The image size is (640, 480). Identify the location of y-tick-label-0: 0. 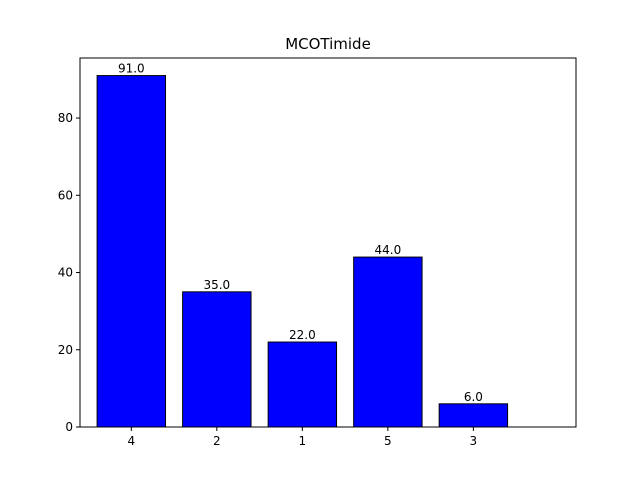
(69, 427).